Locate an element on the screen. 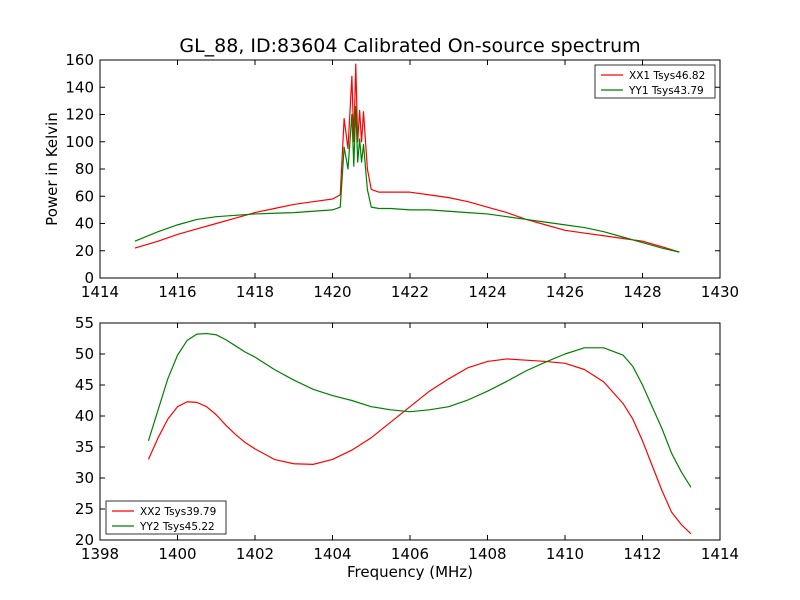 Image resolution: width=800 pixels, height=600 pixels. y-tick-label: 45 is located at coordinates (84, 385).